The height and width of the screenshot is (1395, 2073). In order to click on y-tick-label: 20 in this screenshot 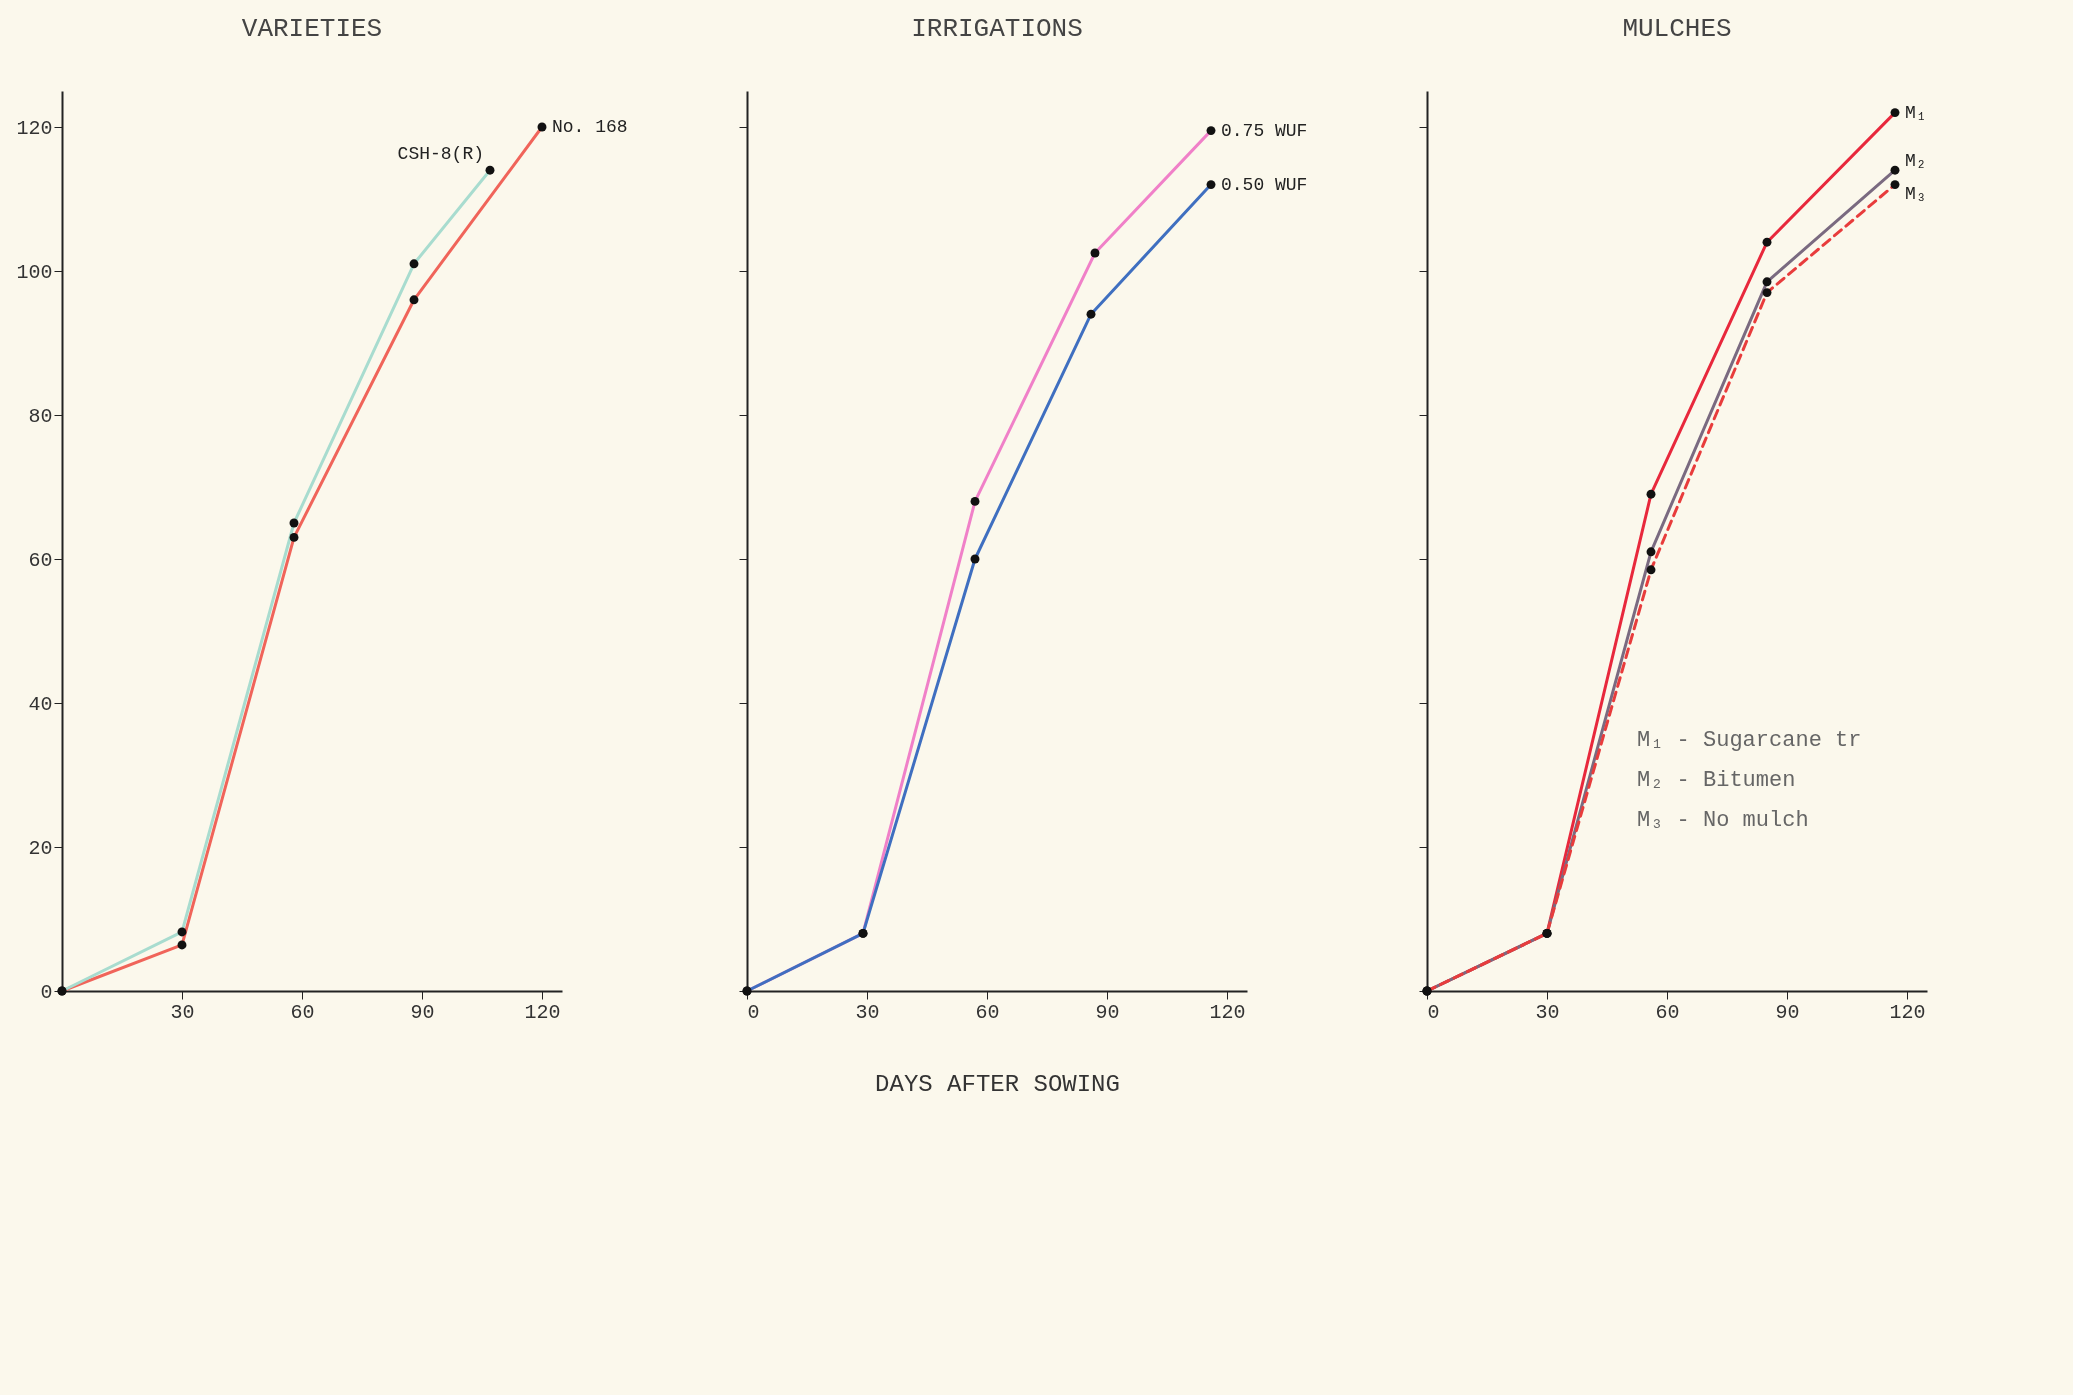, I will do `click(40, 848)`.